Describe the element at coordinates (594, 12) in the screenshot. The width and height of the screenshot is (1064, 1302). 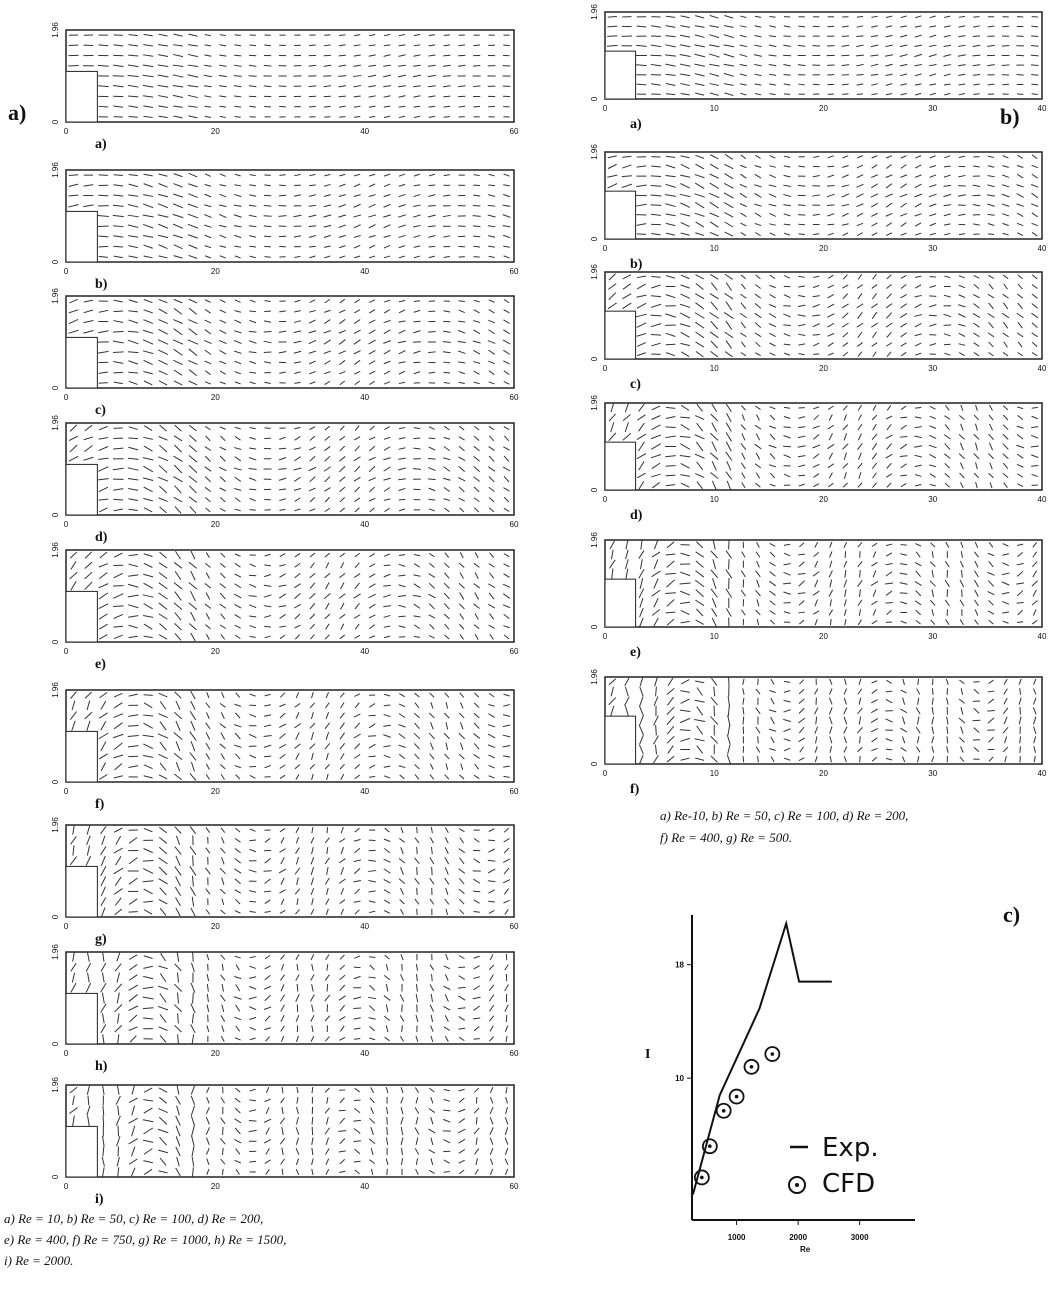
I see `y-tick-label: 1.96` at that location.